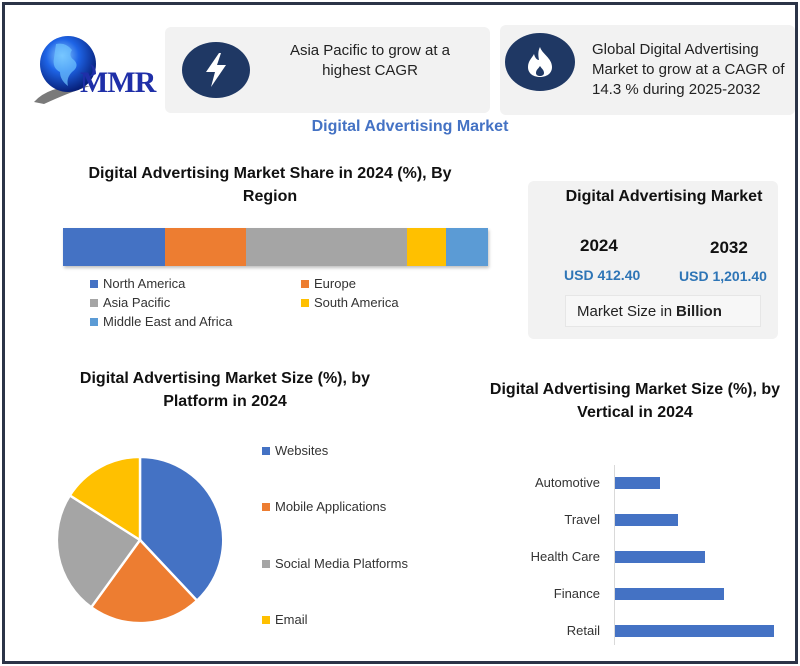 Image resolution: width=800 pixels, height=666 pixels. What do you see at coordinates (637, 483) in the screenshot?
I see `bar-automotive` at bounding box center [637, 483].